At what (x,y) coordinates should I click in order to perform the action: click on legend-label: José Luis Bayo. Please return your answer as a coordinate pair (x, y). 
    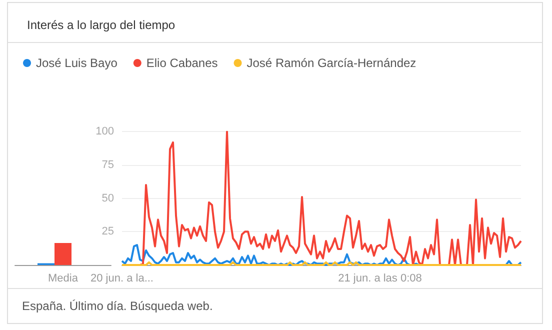
    Looking at the image, I should click on (77, 63).